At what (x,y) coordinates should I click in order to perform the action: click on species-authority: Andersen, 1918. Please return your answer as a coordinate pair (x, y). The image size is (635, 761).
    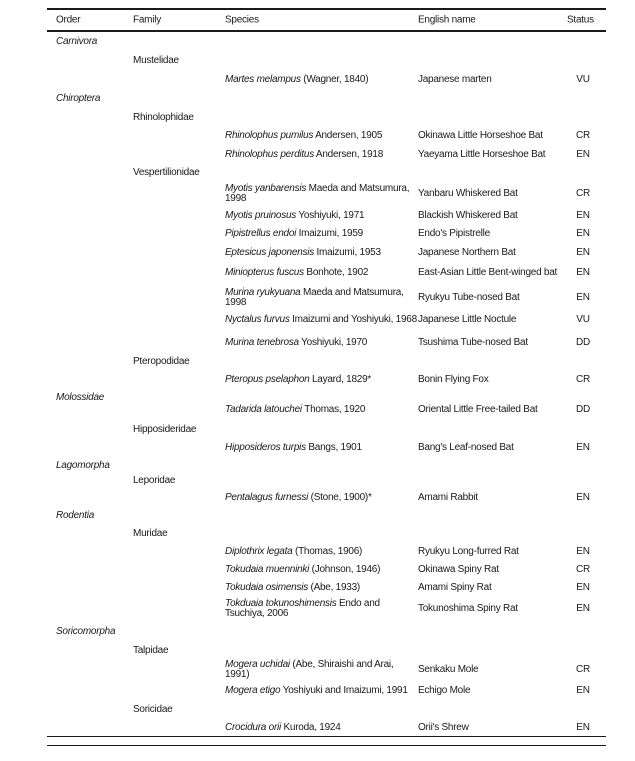
    Looking at the image, I should click on (348, 154).